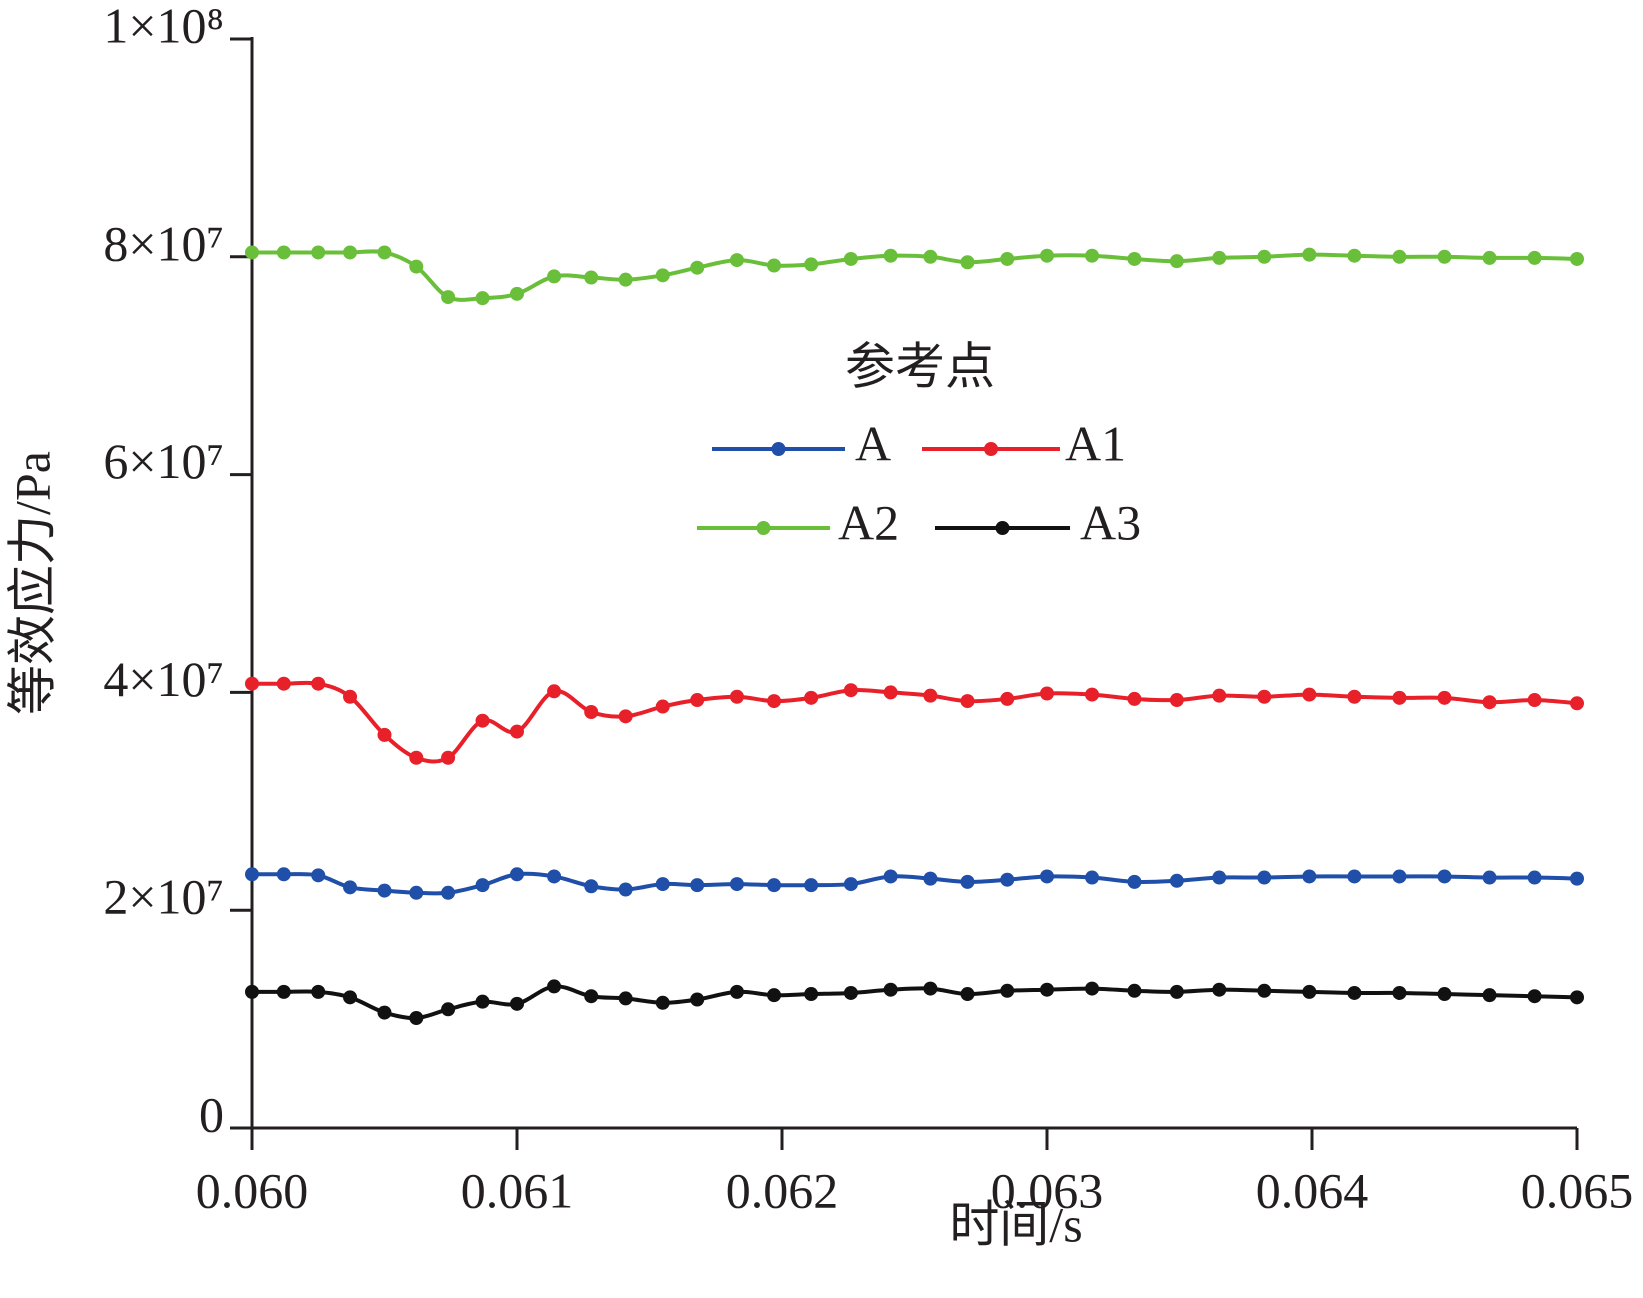 The image size is (1643, 1298). Describe the element at coordinates (1312, 1190) in the screenshot. I see `x-tick-label: 0.064` at that location.